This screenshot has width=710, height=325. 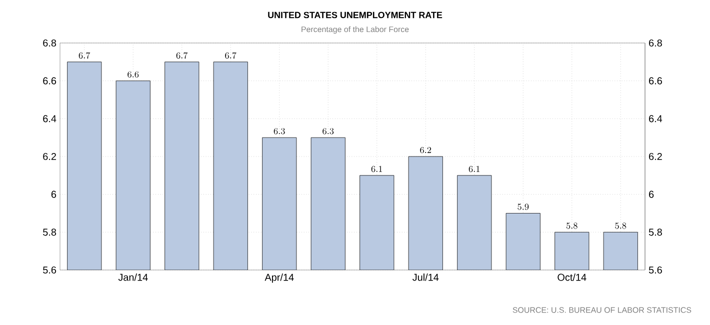 I want to click on y-tick-label: 6.2, so click(x=49, y=156).